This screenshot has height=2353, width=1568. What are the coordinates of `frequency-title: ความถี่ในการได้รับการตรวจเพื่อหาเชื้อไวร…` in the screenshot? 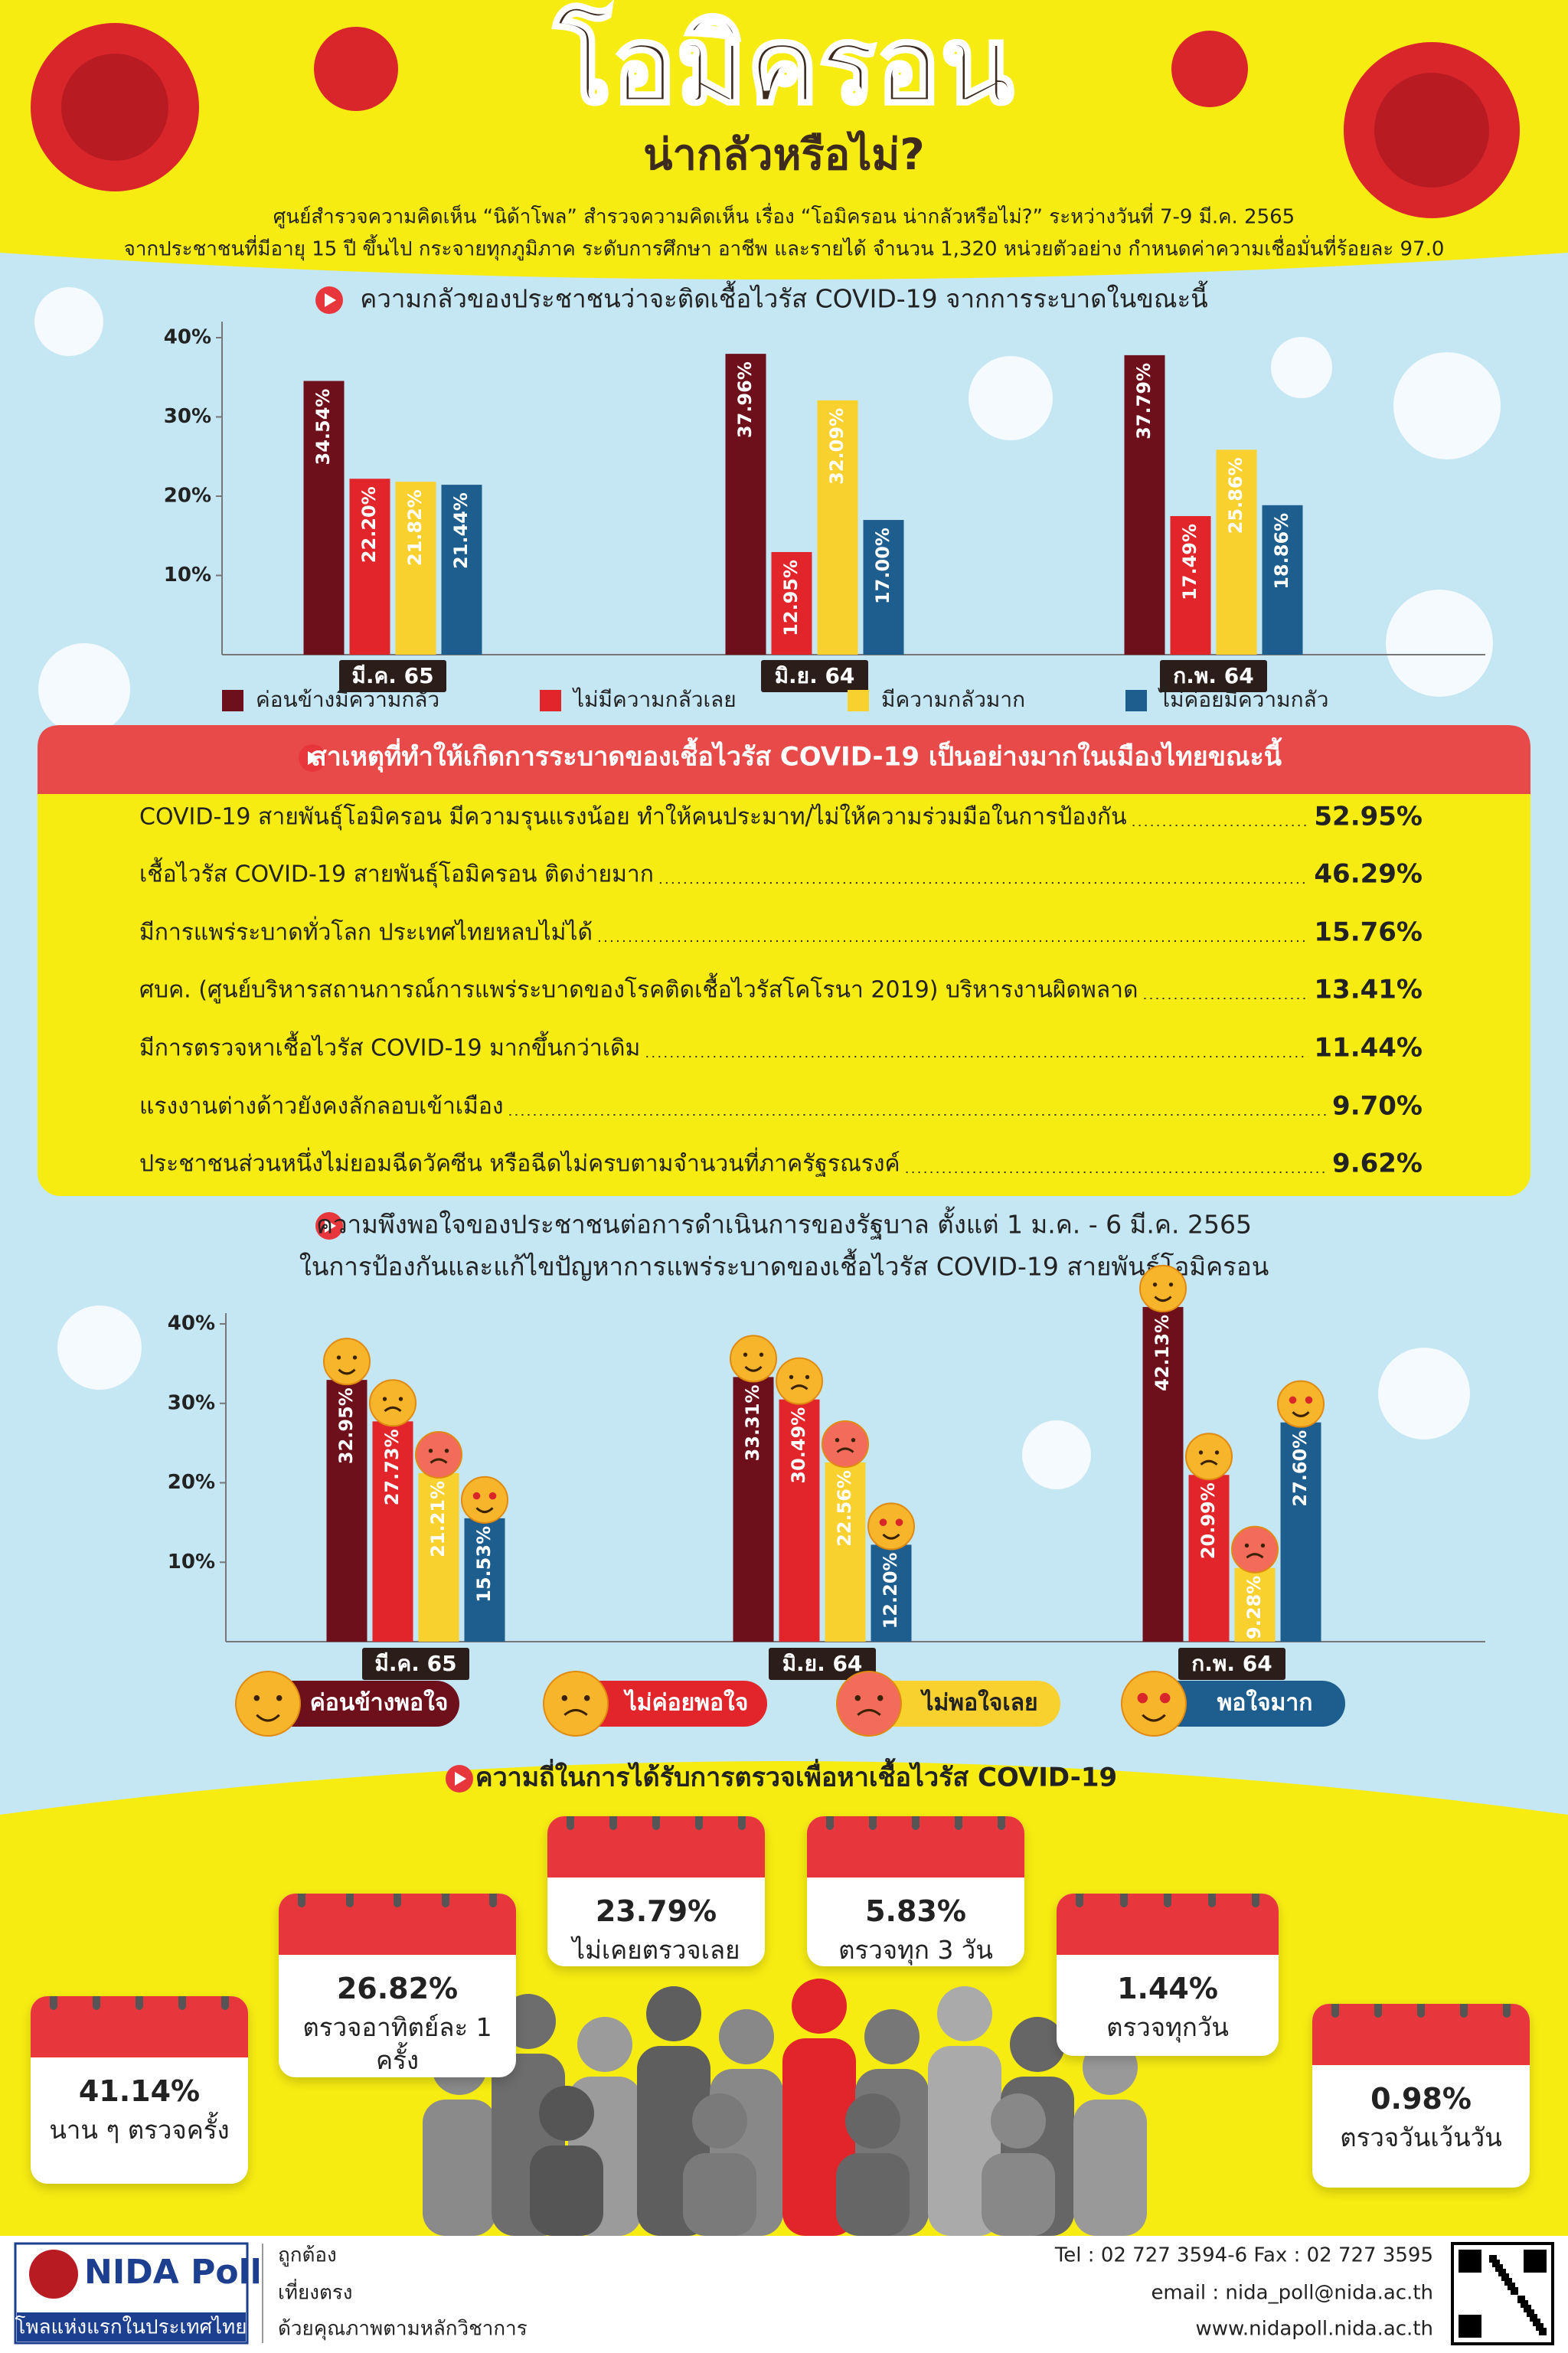 It's located at (796, 1775).